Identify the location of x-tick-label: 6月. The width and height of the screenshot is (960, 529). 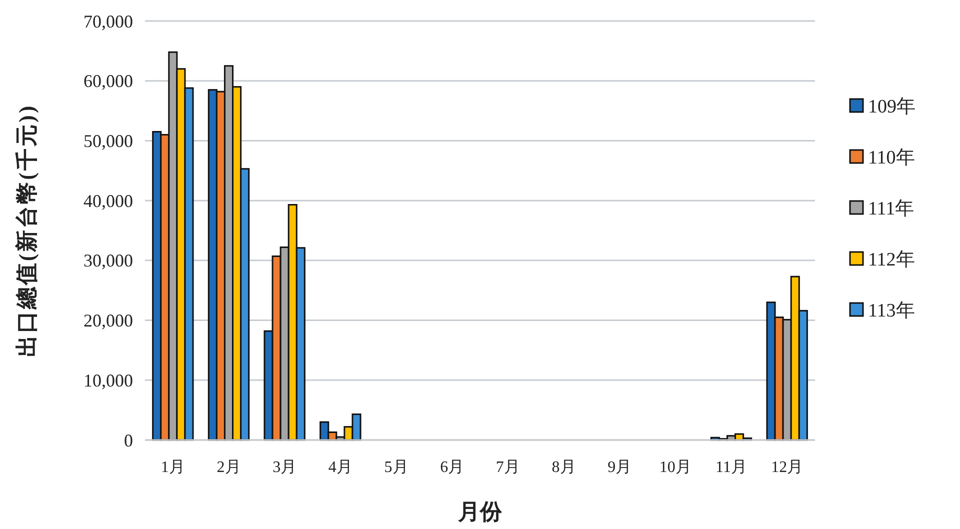
(452, 467).